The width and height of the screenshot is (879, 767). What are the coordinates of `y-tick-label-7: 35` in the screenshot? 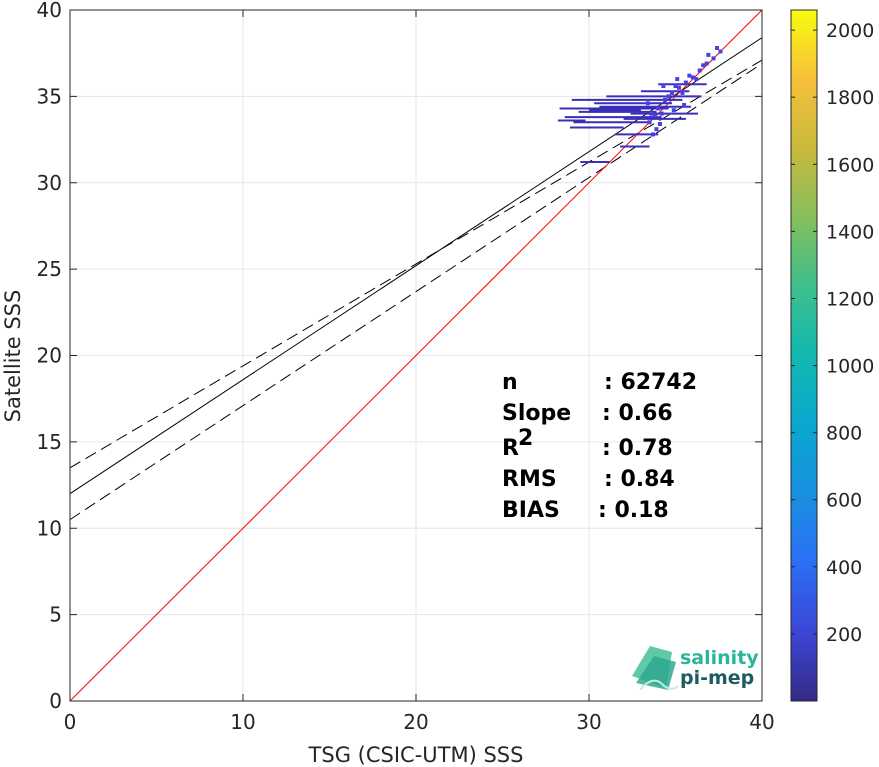 It's located at (49, 96).